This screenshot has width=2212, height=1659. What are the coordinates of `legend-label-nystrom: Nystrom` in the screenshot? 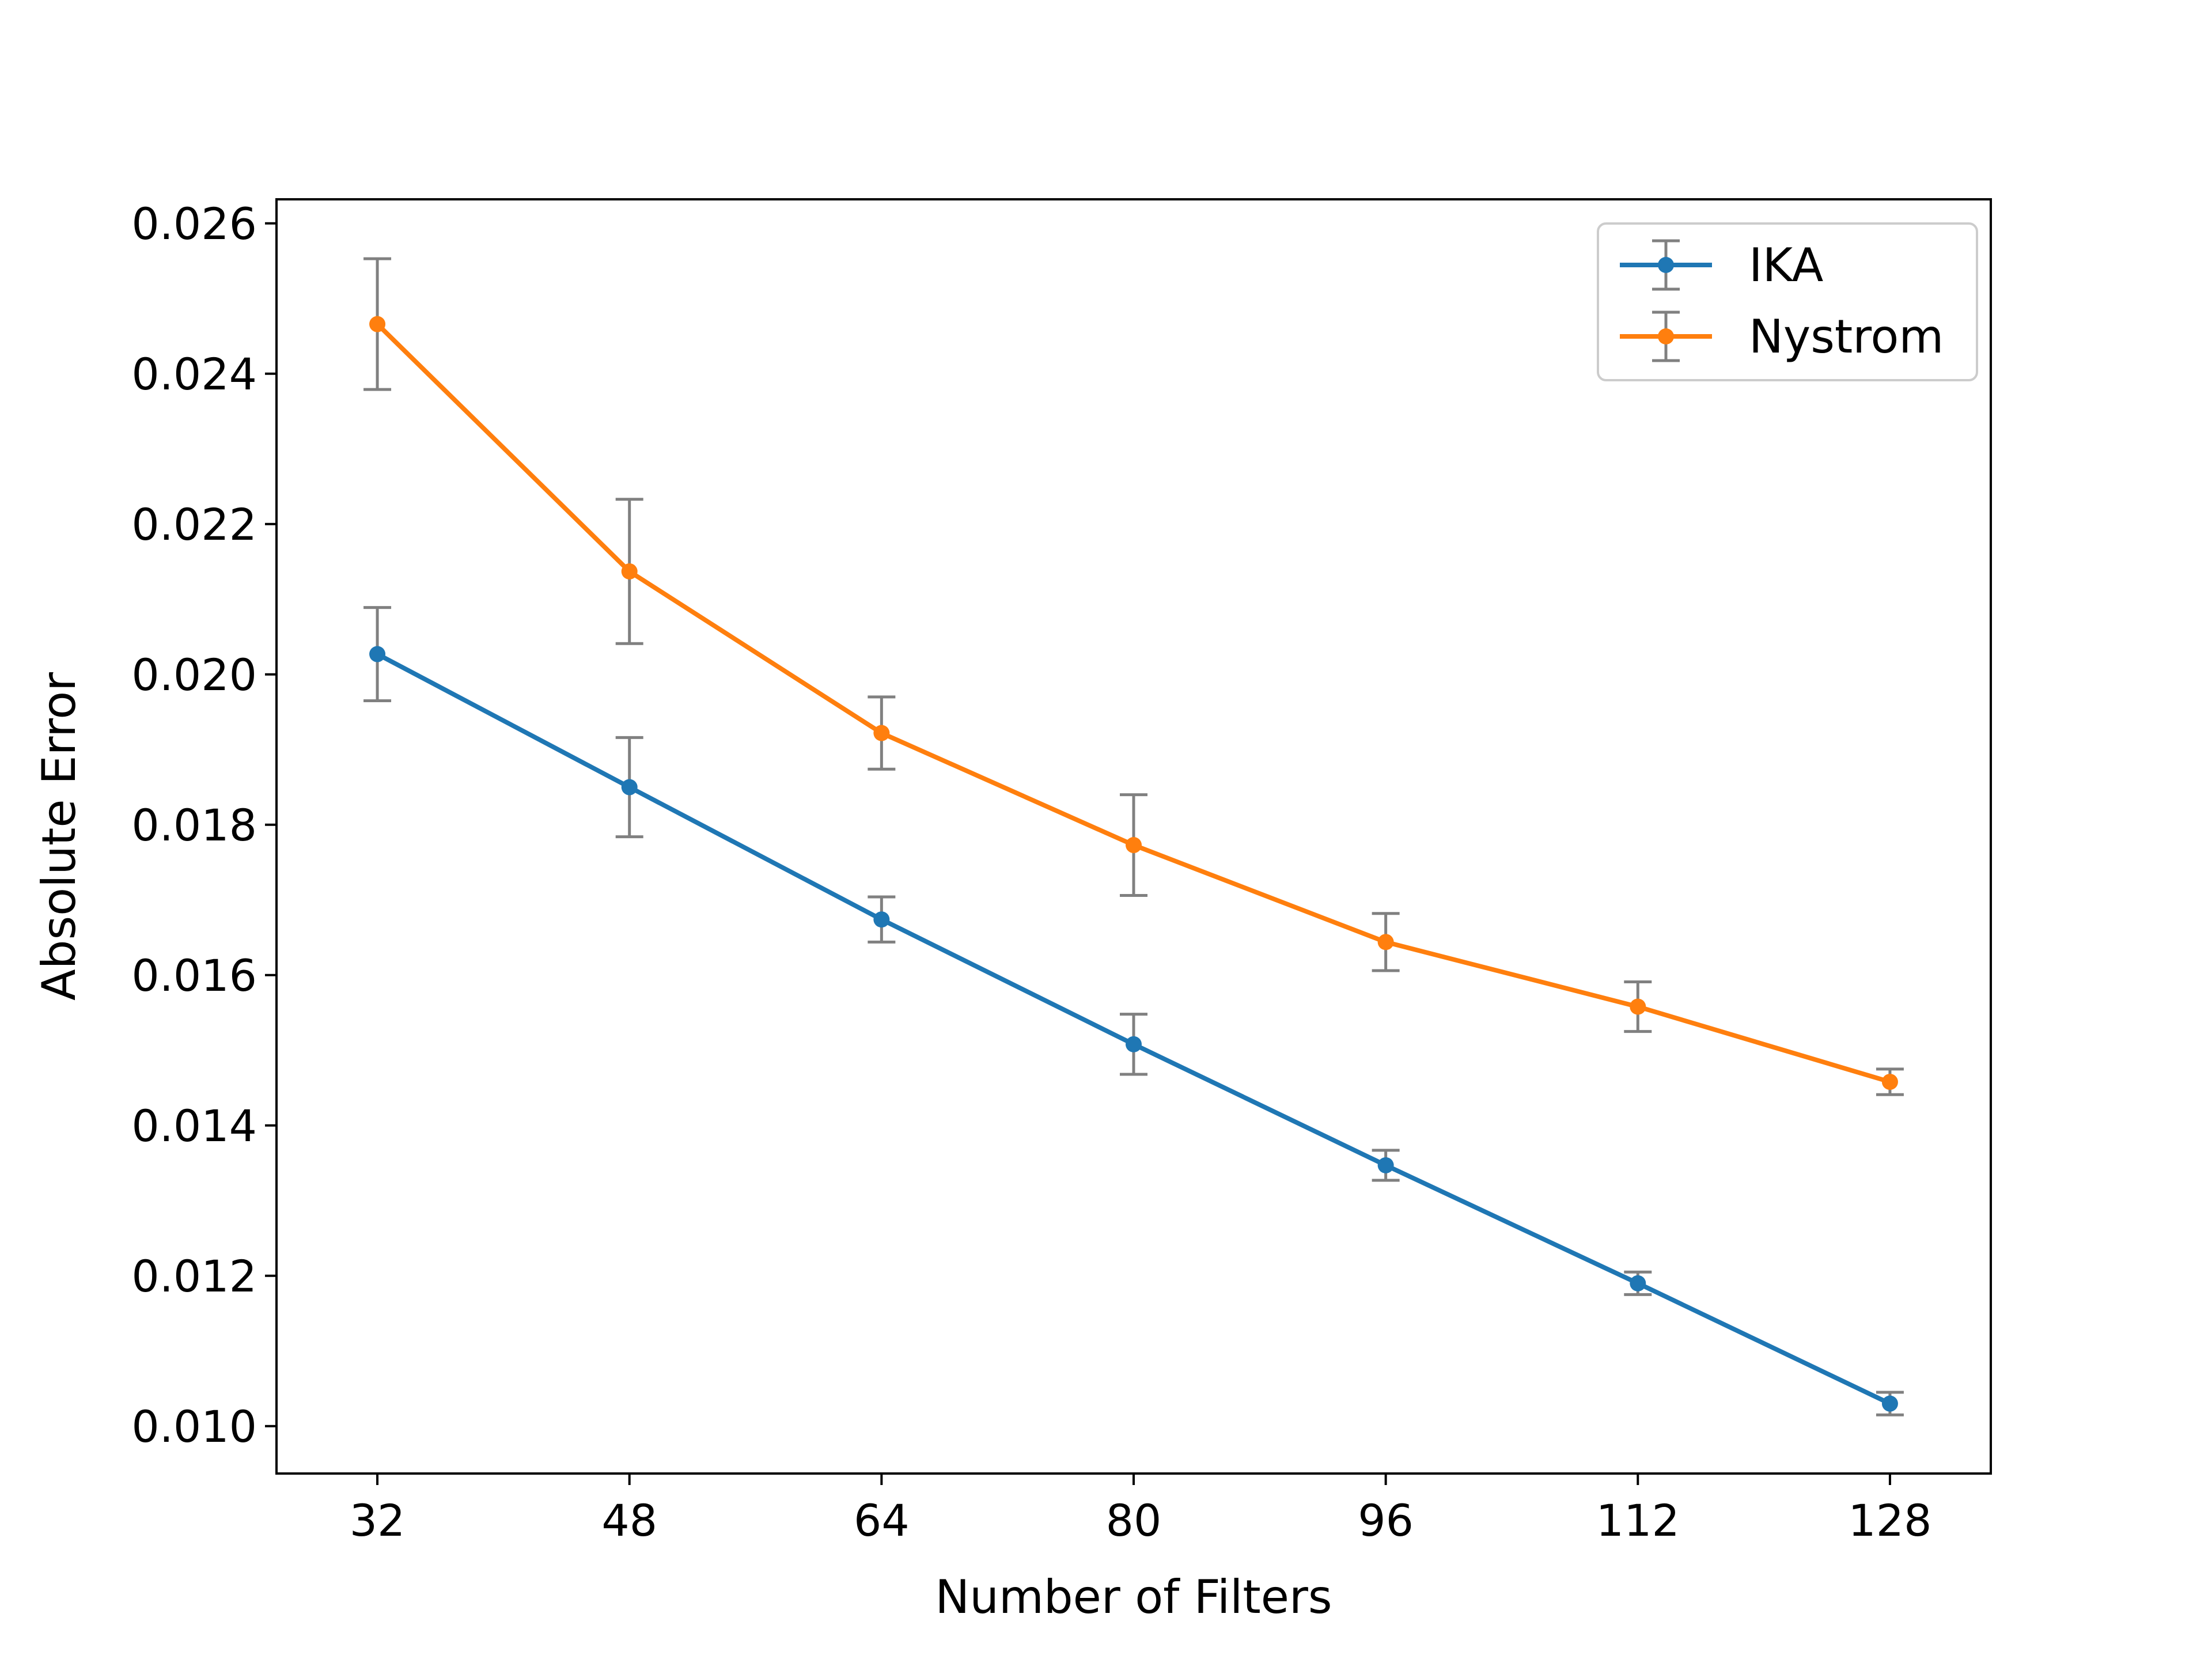 It's located at (1846, 336).